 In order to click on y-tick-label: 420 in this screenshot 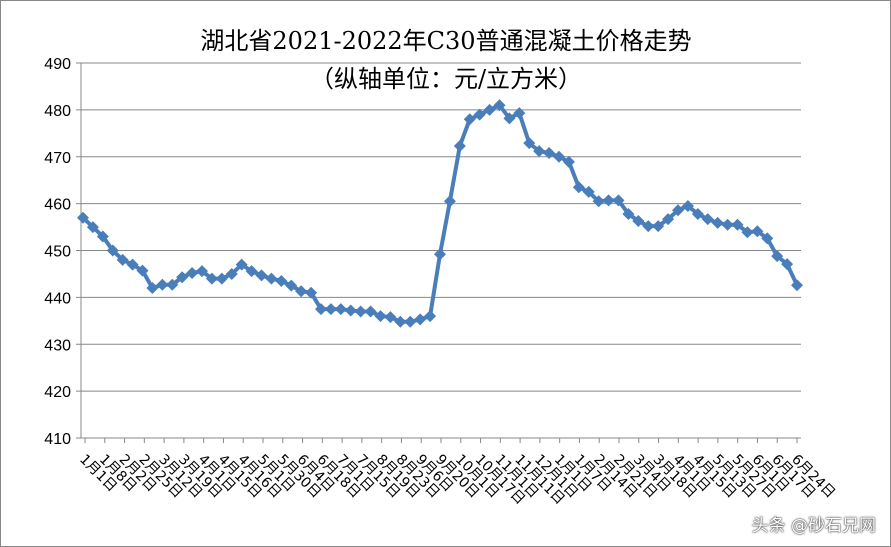, I will do `click(57, 392)`.